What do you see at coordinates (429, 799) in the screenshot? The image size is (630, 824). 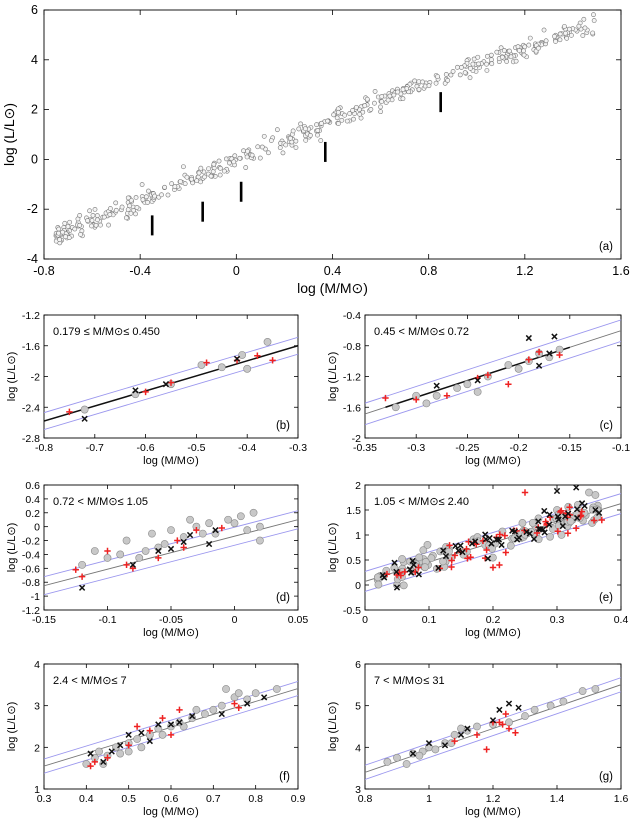 I see `x-tick-label: 1` at bounding box center [429, 799].